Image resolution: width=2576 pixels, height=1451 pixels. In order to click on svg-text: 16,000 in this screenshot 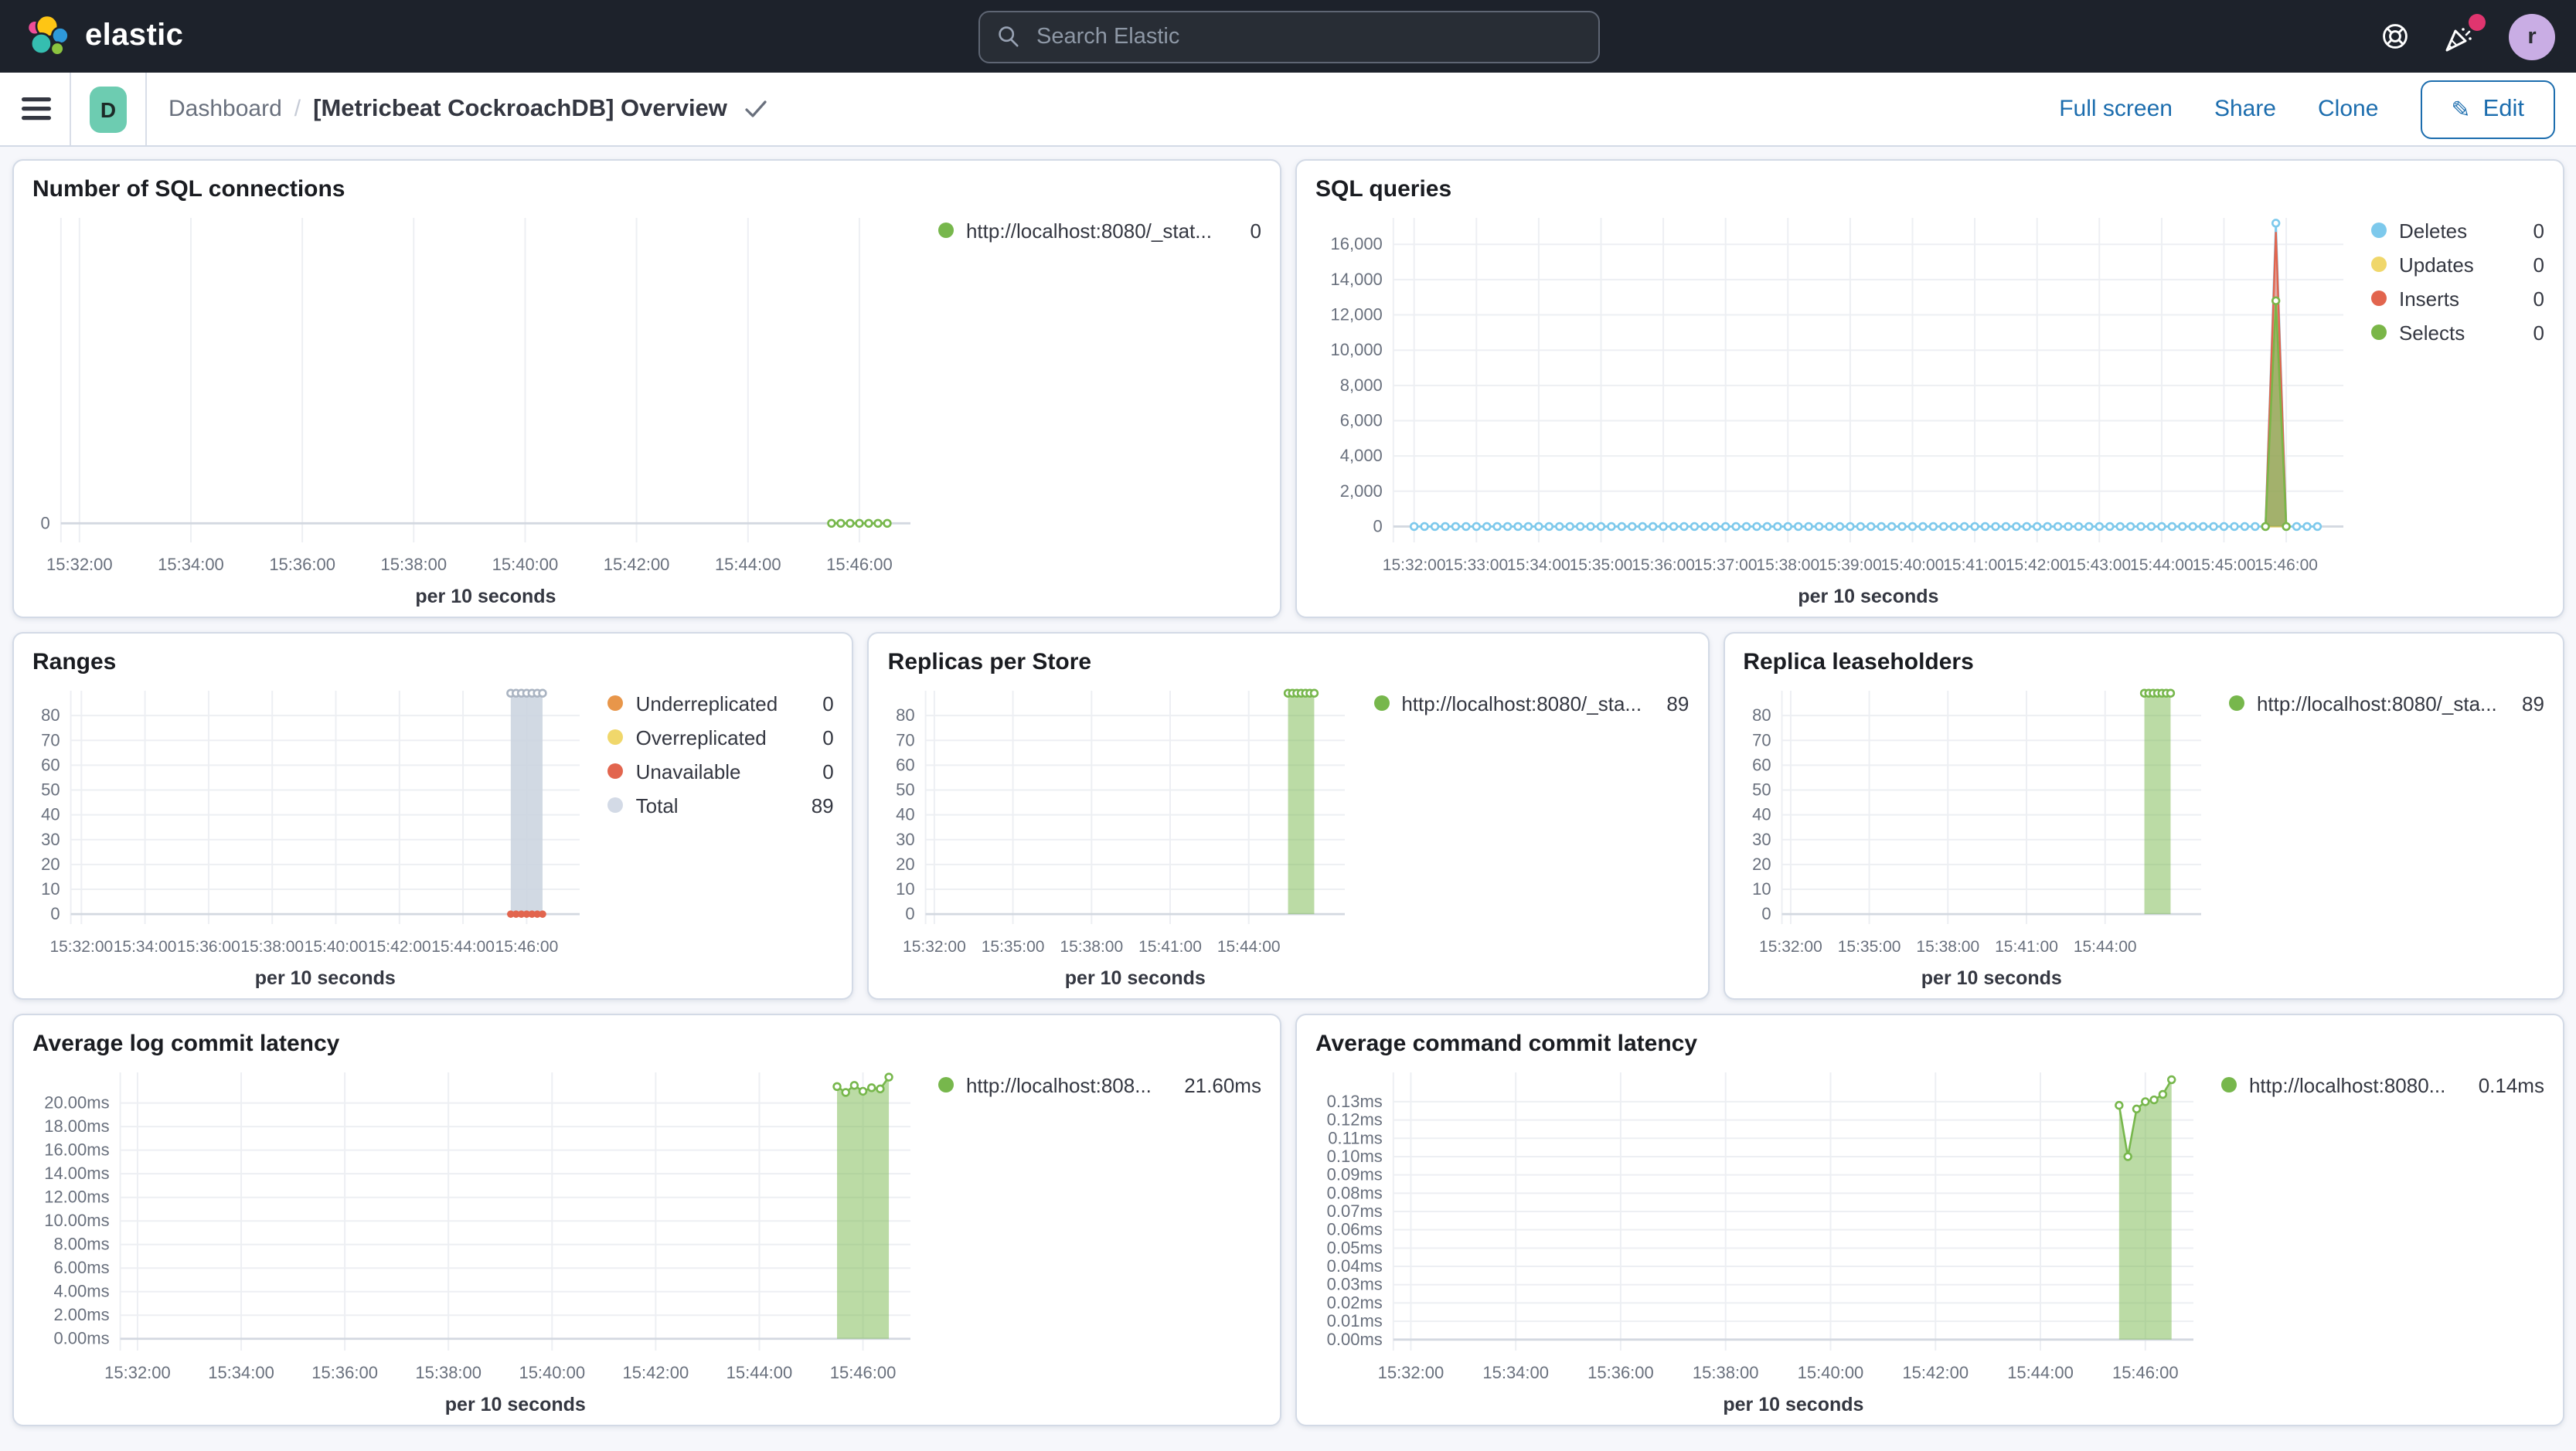, I will do `click(1356, 243)`.